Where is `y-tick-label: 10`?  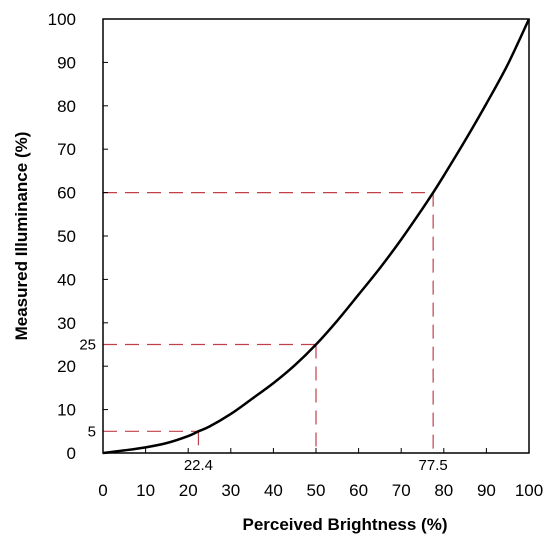 y-tick-label: 10 is located at coordinates (66, 410).